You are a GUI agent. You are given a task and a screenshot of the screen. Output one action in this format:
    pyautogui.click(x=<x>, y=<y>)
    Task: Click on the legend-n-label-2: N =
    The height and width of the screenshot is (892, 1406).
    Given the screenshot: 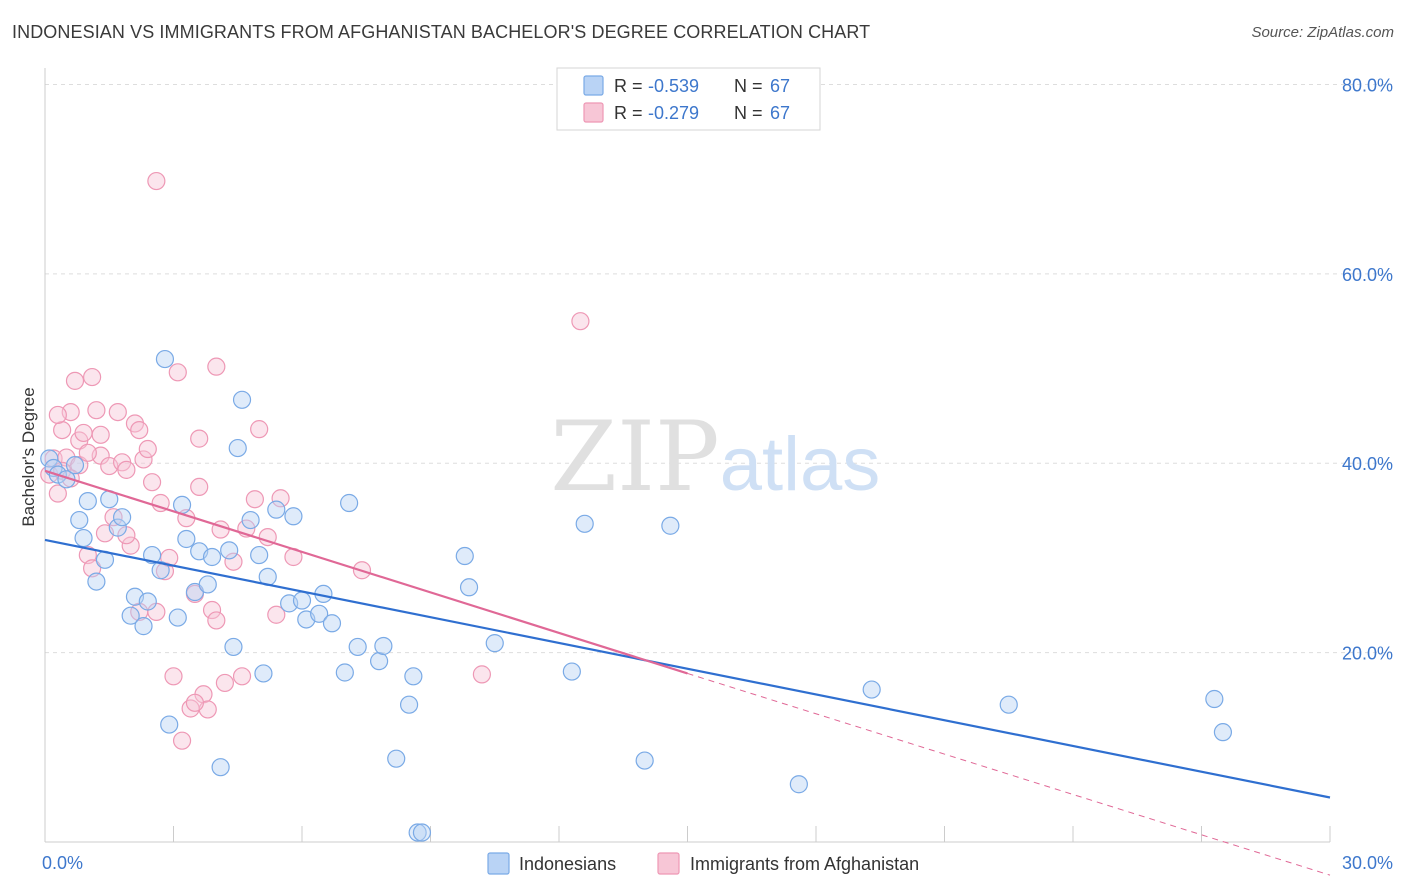 What is the action you would take?
    pyautogui.click(x=748, y=113)
    